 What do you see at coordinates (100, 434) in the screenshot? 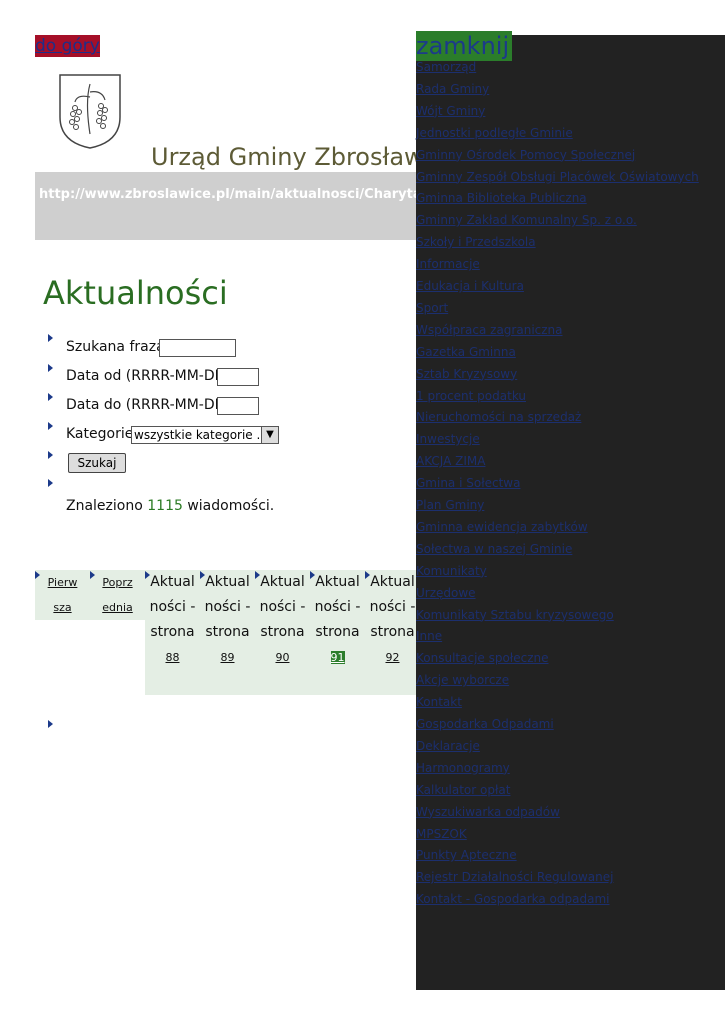
I see `category-label: Kategorie` at bounding box center [100, 434].